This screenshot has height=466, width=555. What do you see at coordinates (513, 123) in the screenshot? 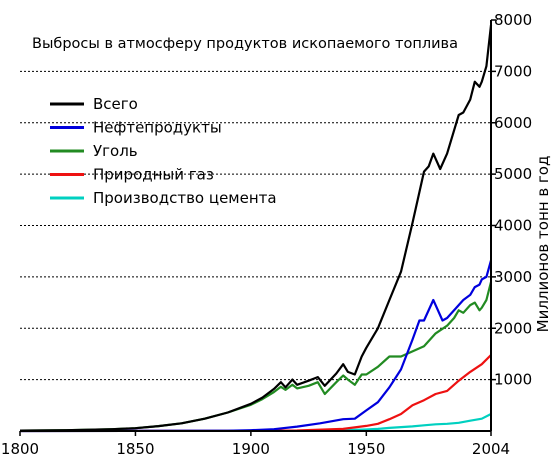
I see `y-tick-label: 6000` at bounding box center [513, 123].